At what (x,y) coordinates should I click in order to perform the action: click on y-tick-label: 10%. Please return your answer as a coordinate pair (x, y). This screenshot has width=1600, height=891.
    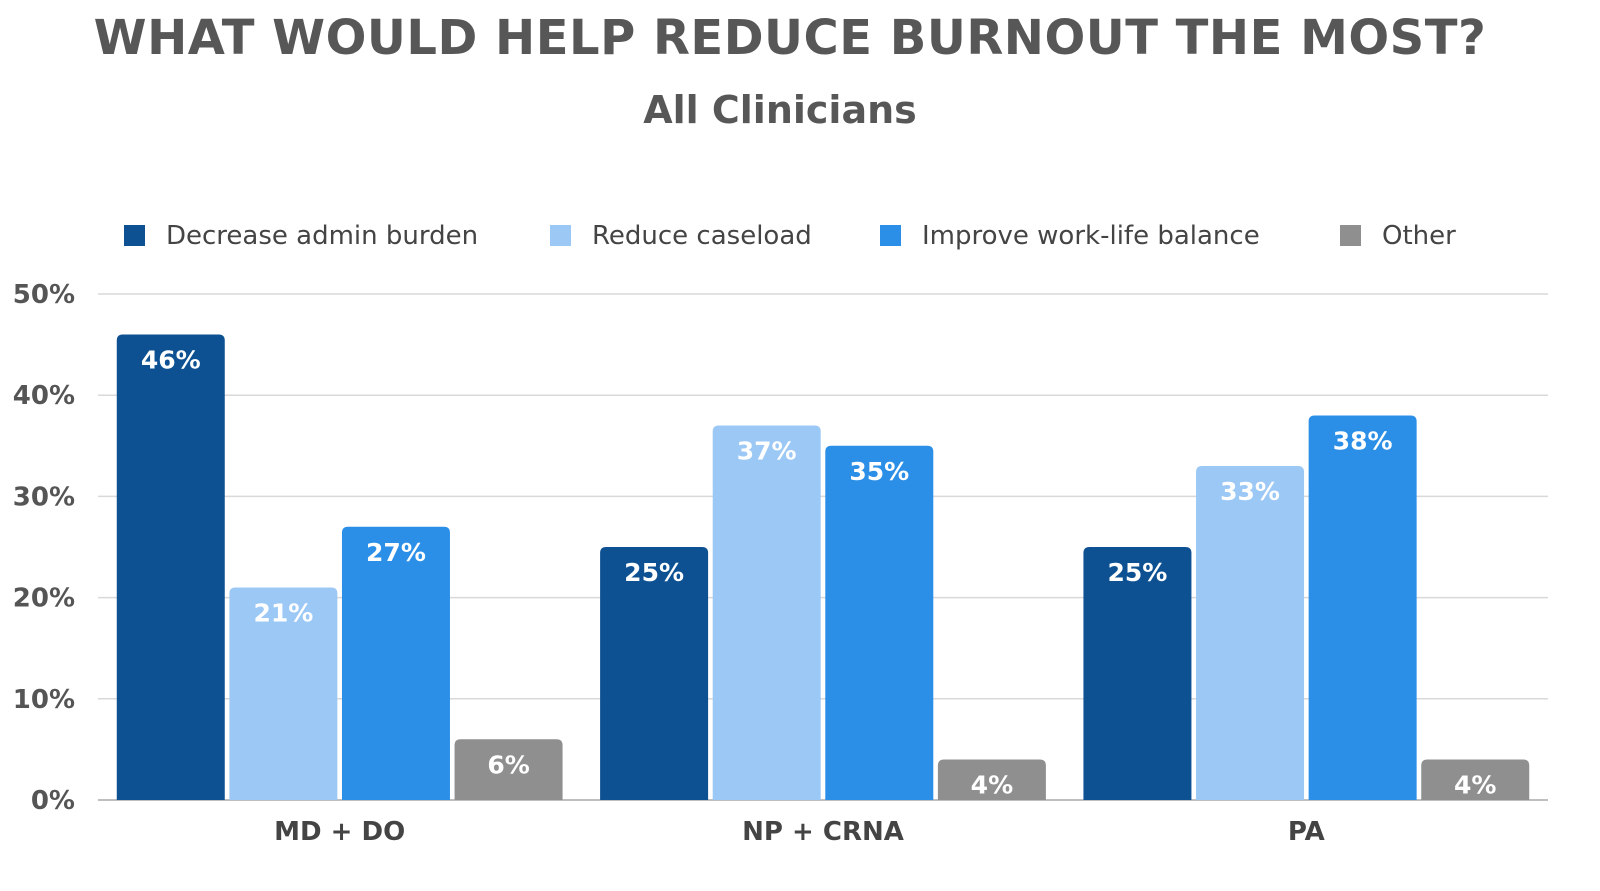
    Looking at the image, I should click on (44, 700).